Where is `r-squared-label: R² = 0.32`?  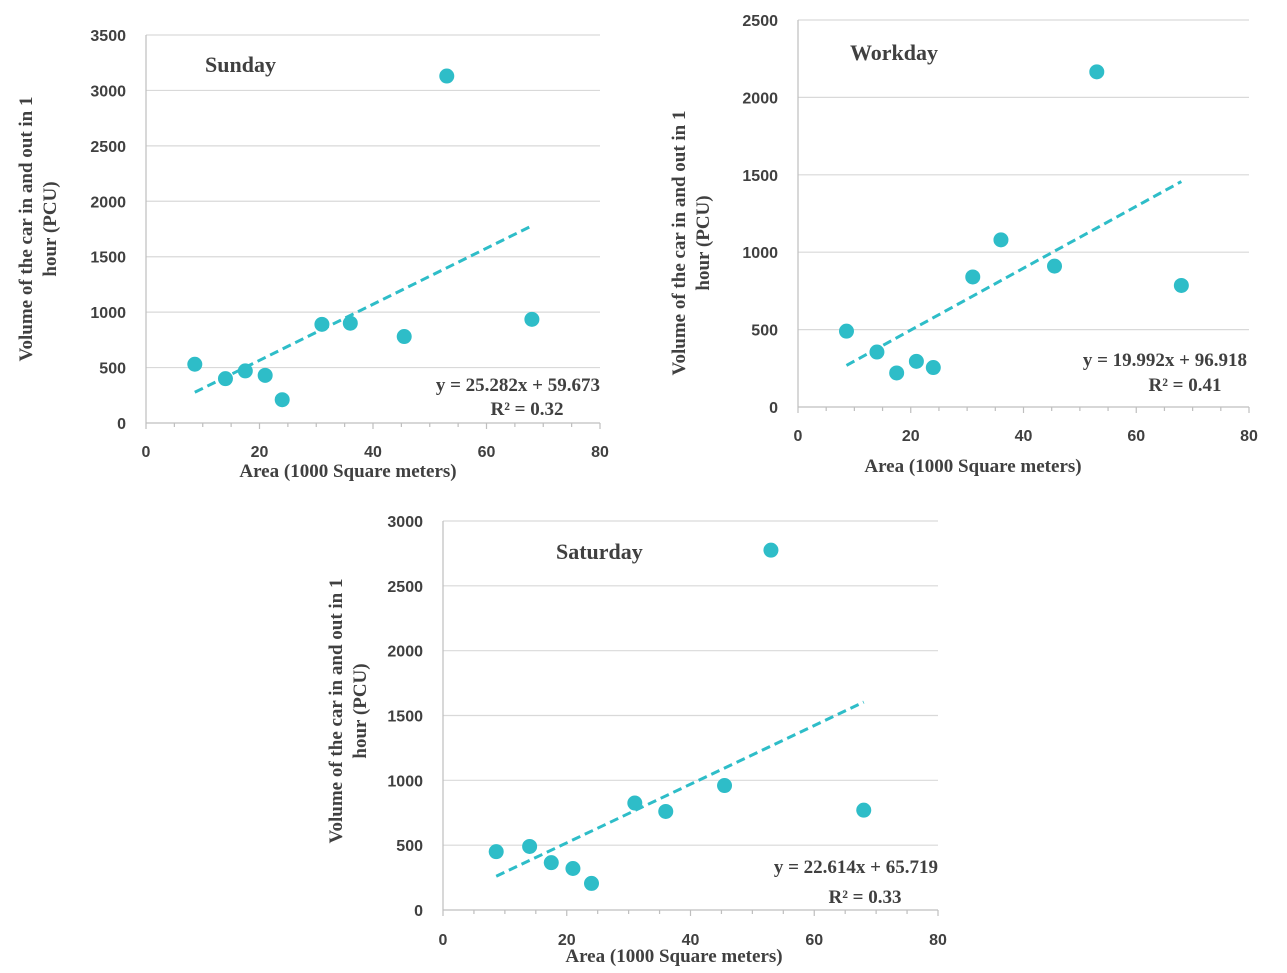 r-squared-label: R² = 0.32 is located at coordinates (527, 409).